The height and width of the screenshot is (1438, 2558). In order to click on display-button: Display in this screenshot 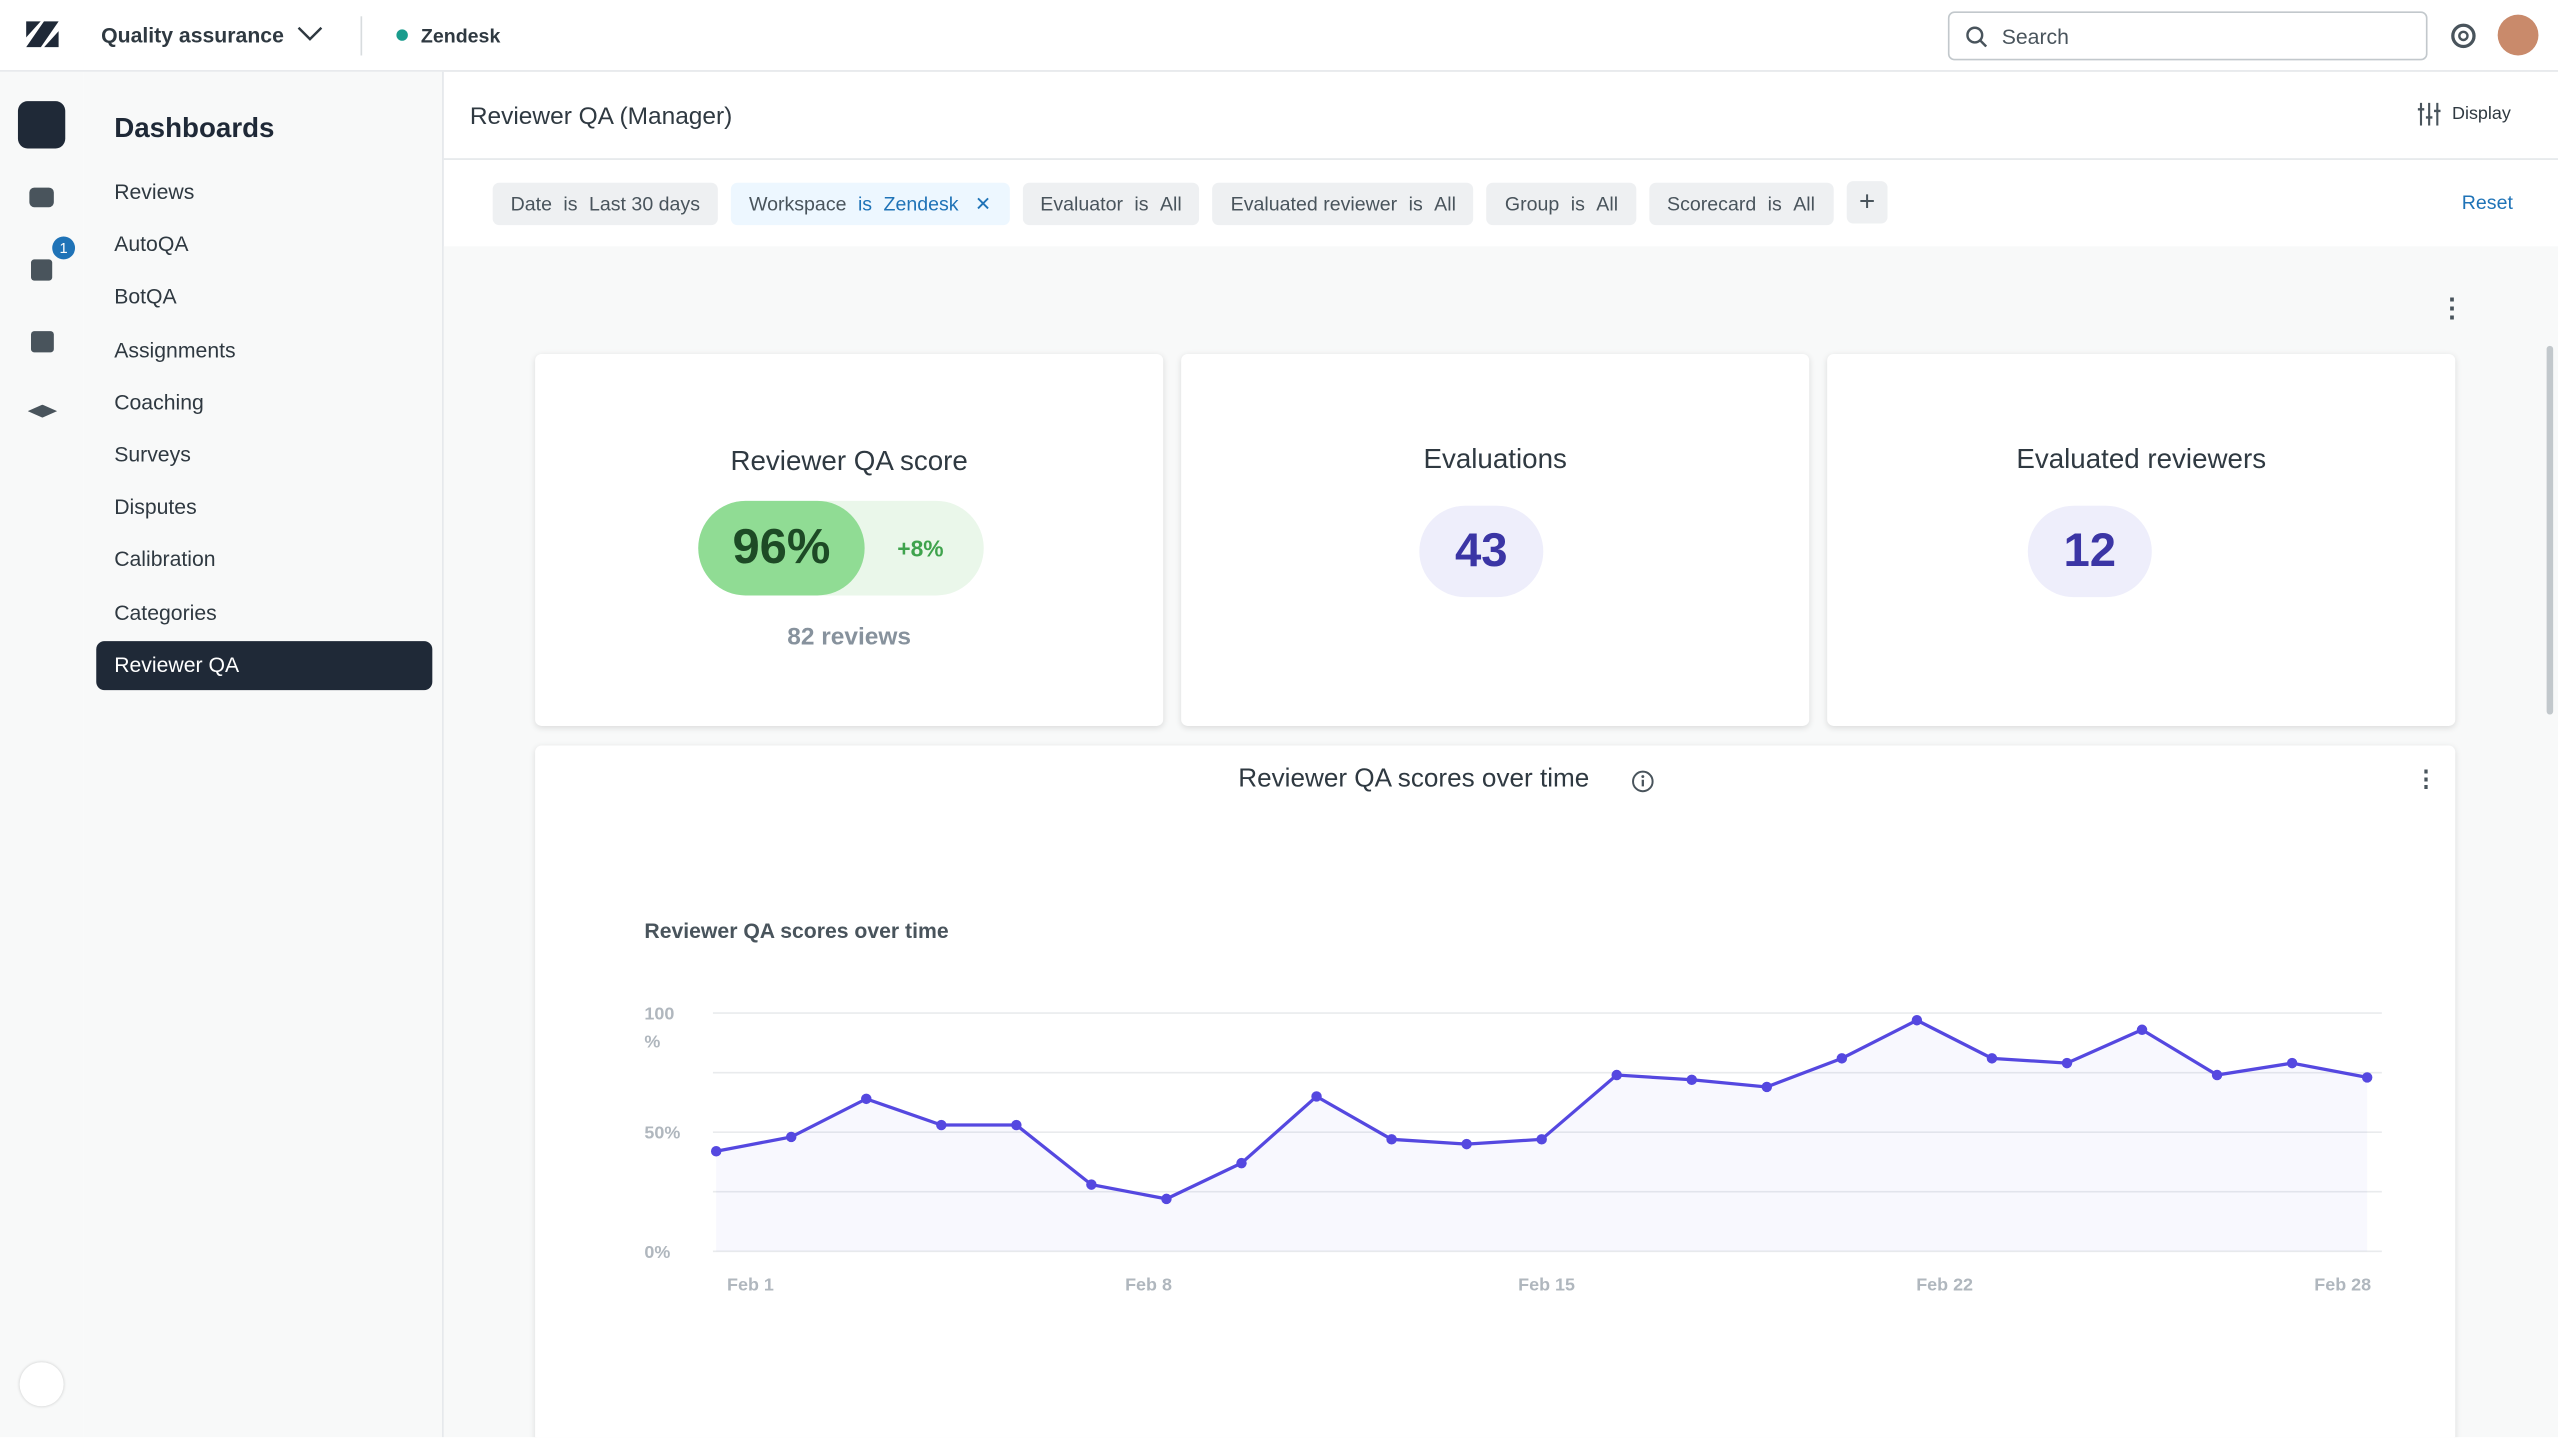, I will do `click(2481, 114)`.